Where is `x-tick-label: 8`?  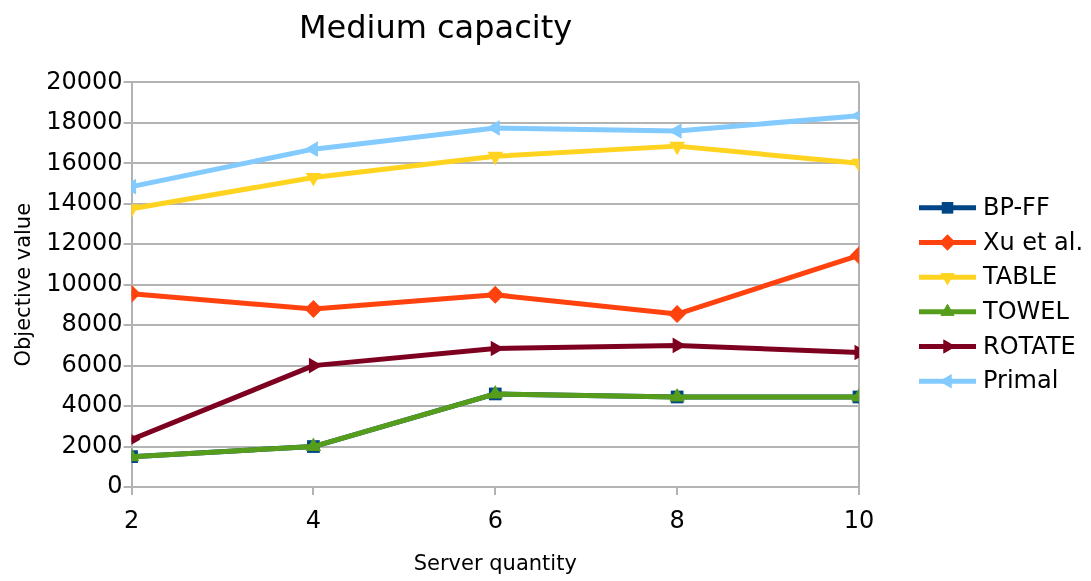
x-tick-label: 8 is located at coordinates (677, 519).